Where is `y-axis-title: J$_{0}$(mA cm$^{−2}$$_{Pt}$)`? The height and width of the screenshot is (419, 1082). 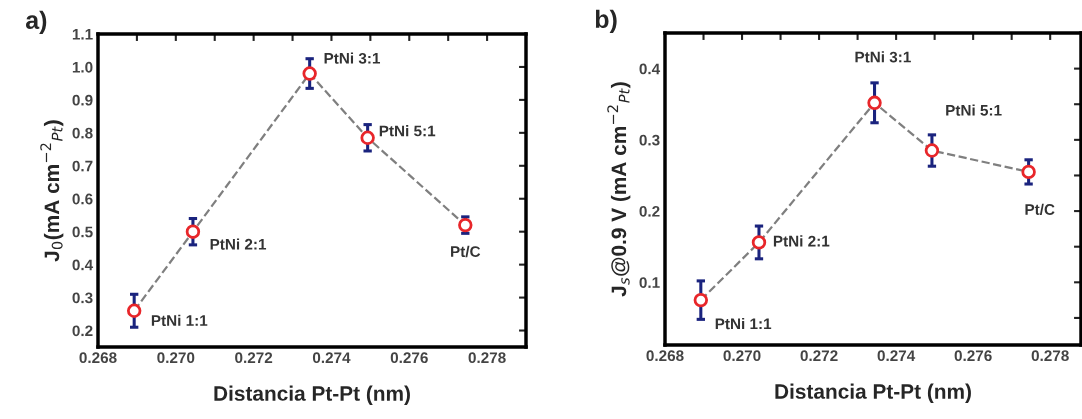 y-axis-title: J$_{0}$(mA cm$^{−2}$$_{Pt}$) is located at coordinates (52, 191).